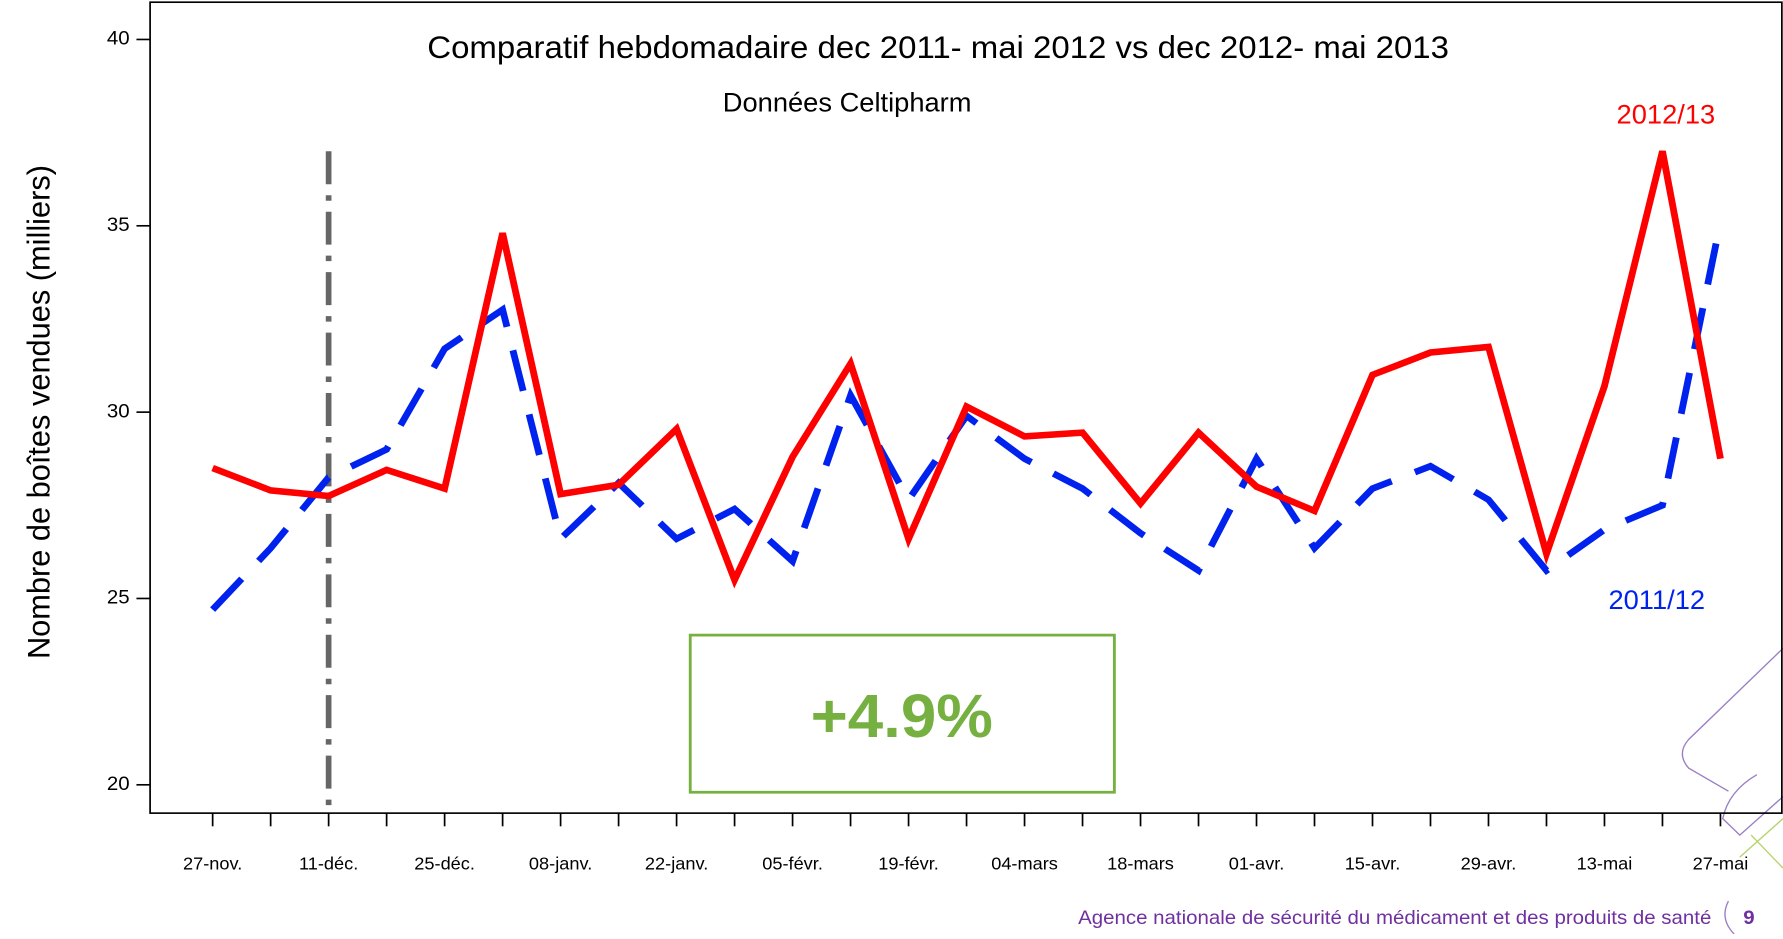  I want to click on annotation-box, so click(902, 713).